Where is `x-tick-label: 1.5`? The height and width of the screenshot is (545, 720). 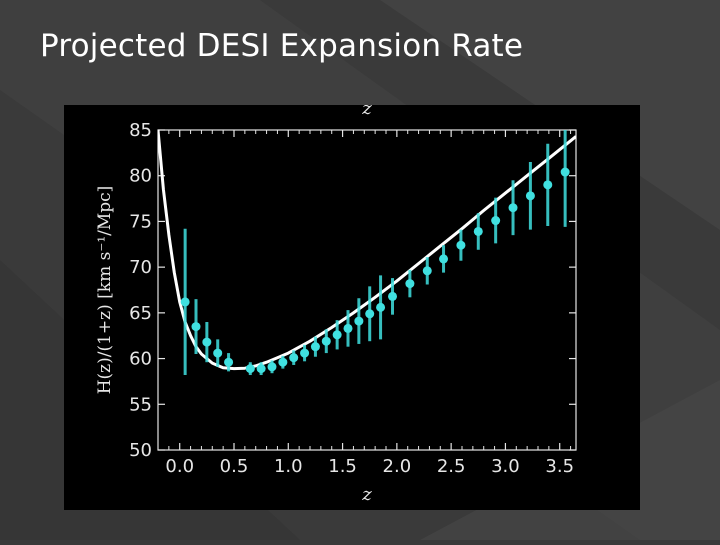
x-tick-label: 1.5 is located at coordinates (342, 466).